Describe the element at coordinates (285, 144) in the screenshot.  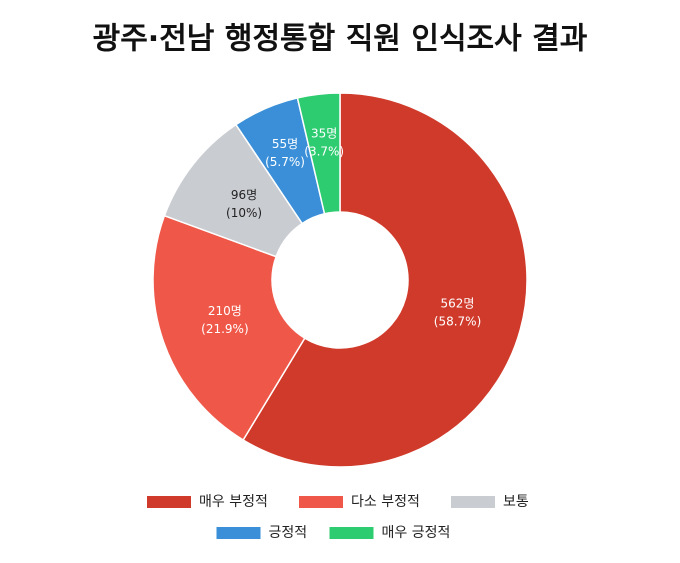
I see `value-label: 55명` at that location.